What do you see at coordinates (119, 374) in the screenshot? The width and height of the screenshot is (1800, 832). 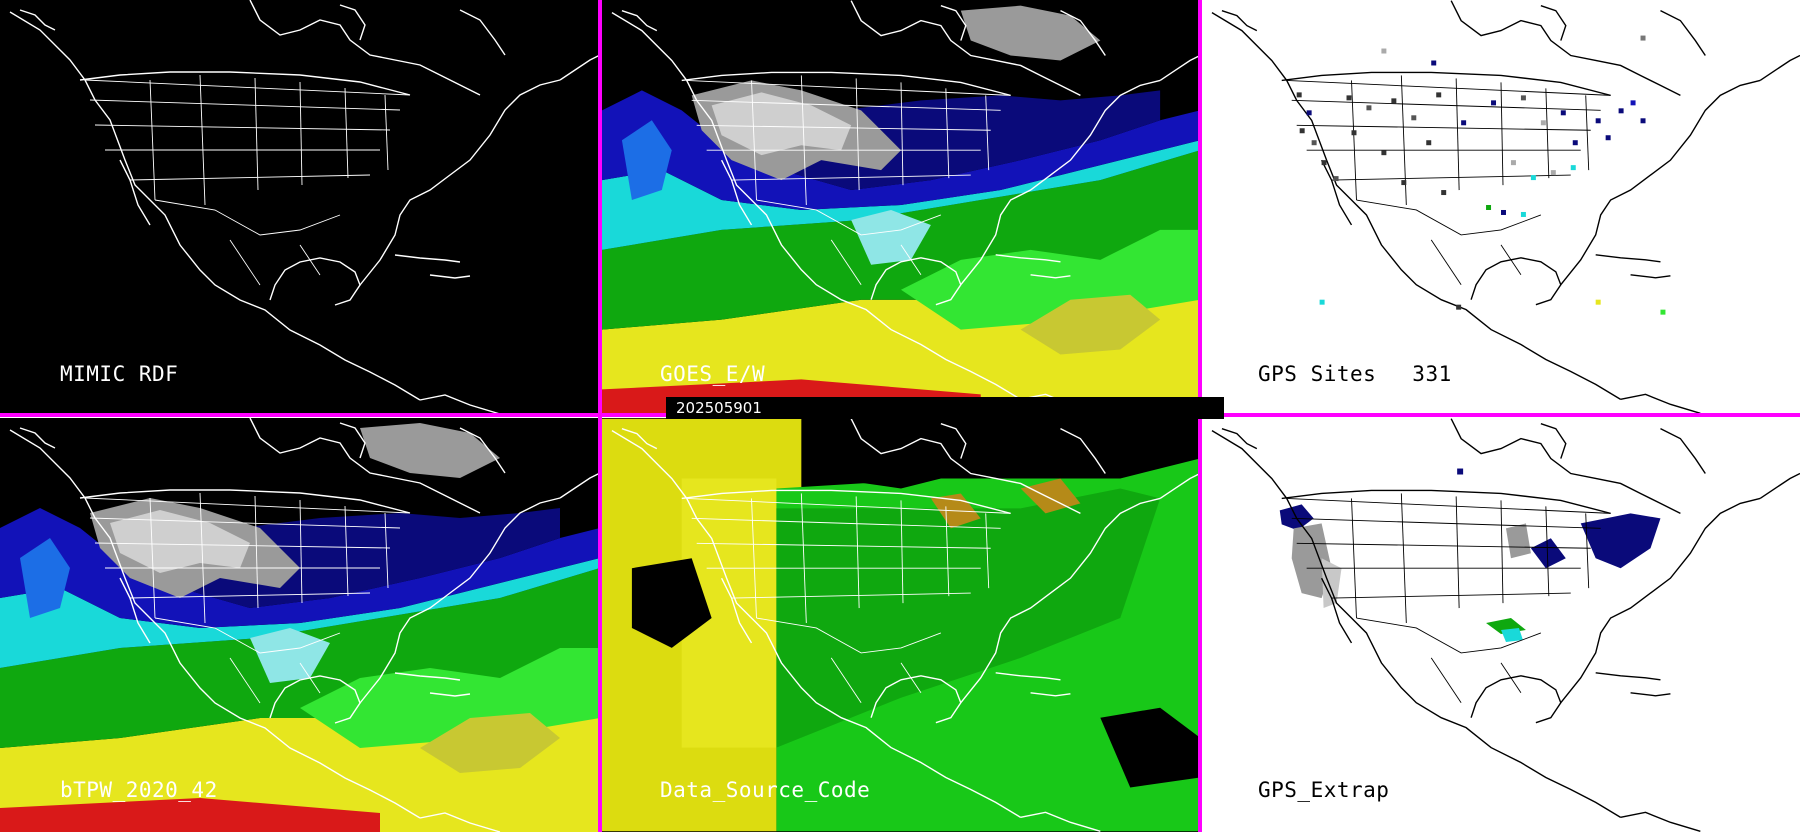 I see `panel-label-mimic-rdf: MIMIC RDF` at bounding box center [119, 374].